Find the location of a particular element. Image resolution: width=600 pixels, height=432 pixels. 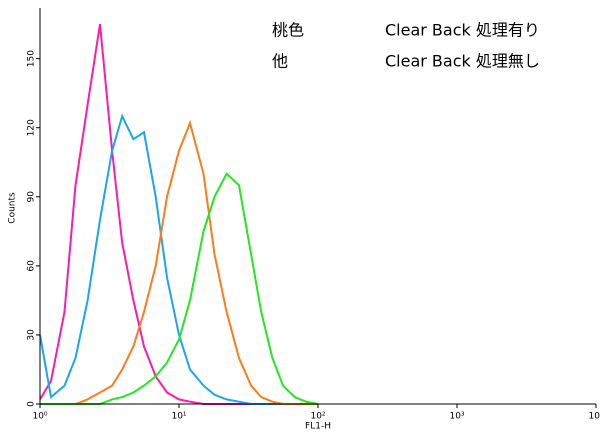

x-tick-label: 10¹ is located at coordinates (178, 417).